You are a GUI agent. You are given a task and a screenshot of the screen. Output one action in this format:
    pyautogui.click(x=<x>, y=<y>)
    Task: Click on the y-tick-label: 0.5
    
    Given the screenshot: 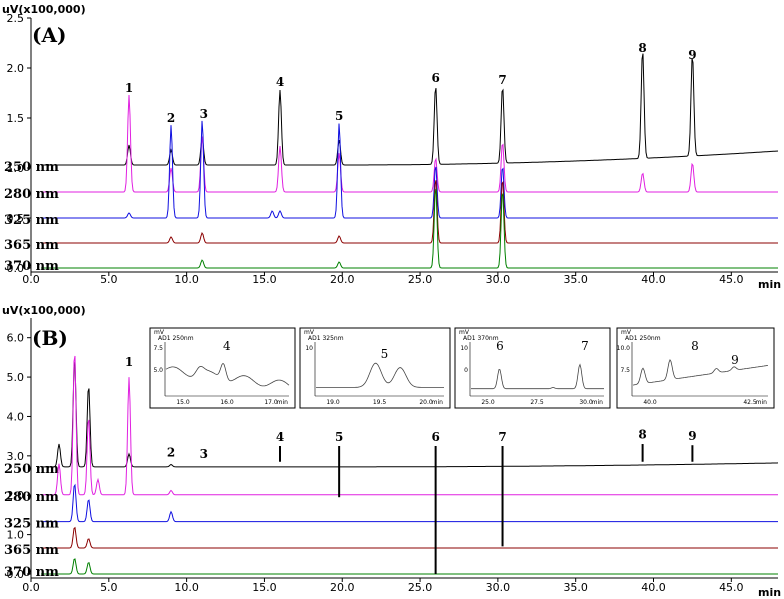 What is the action you would take?
    pyautogui.click(x=16, y=218)
    